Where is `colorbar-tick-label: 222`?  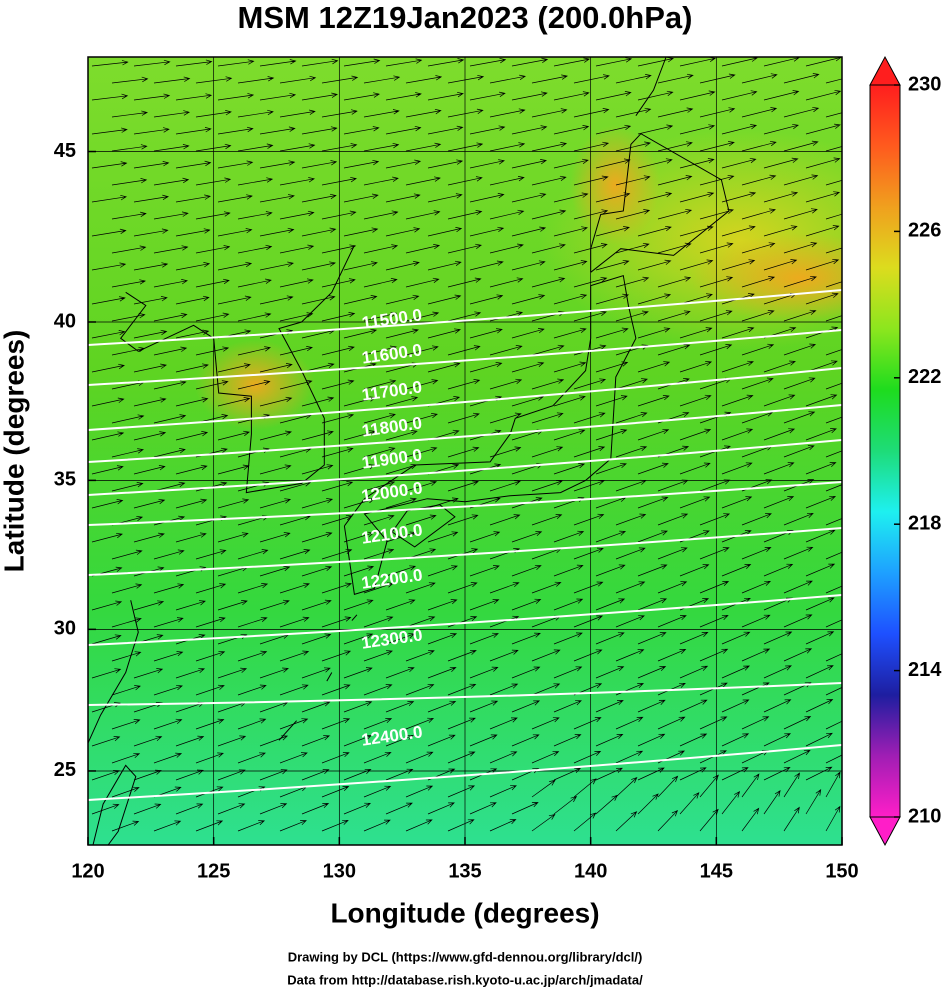 colorbar-tick-label: 222 is located at coordinates (924, 377).